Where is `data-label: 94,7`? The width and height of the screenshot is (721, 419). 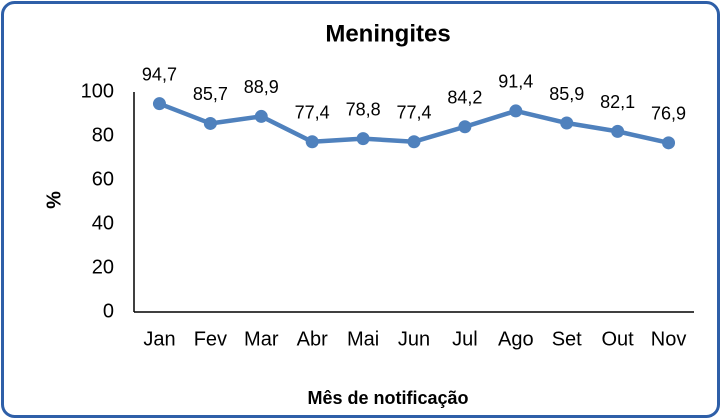
data-label: 94,7 is located at coordinates (159, 74).